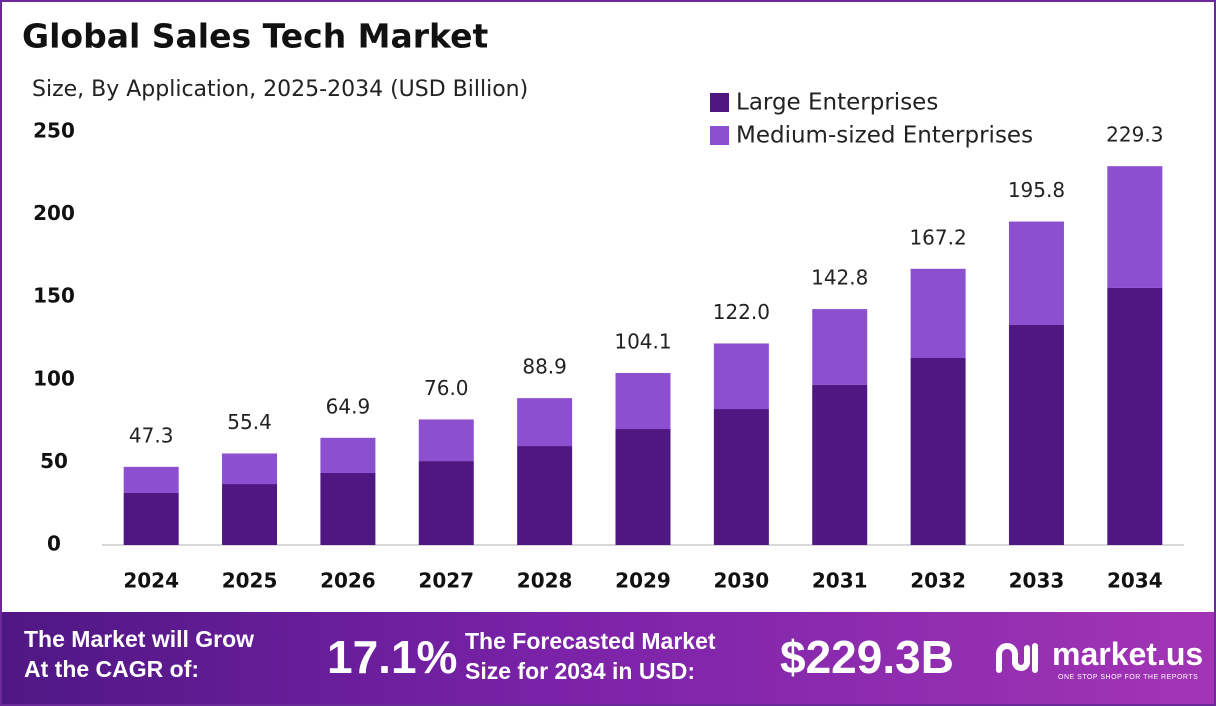  What do you see at coordinates (255, 36) in the screenshot?
I see `chart-title: Global Sales Tech Market` at bounding box center [255, 36].